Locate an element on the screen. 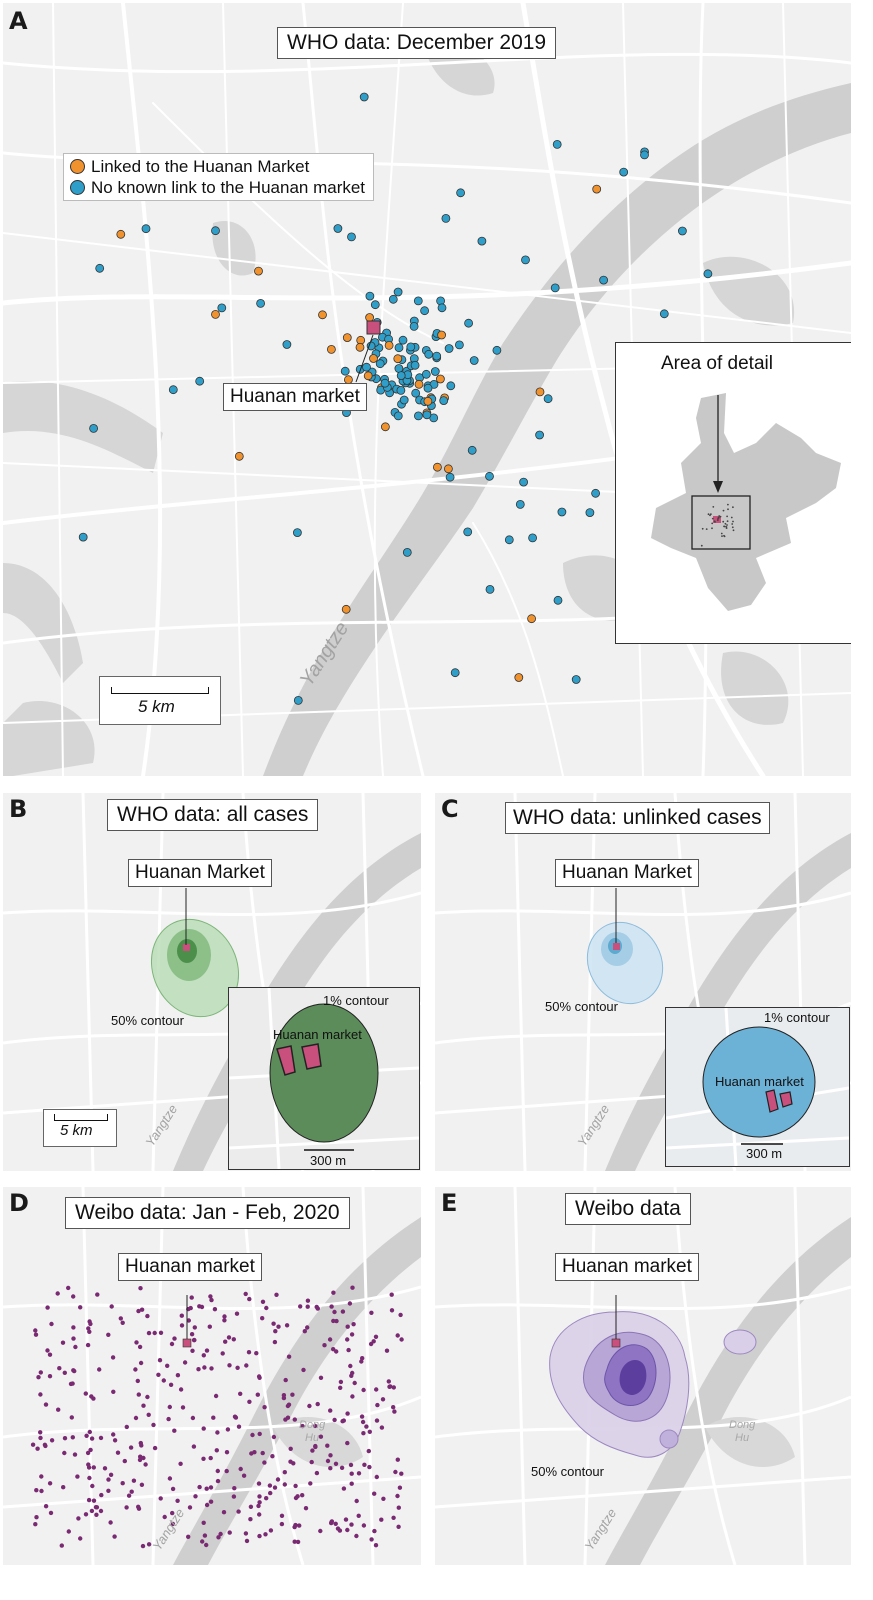 This screenshot has width=873, height=1600. blue-dot-icon is located at coordinates (77, 187).